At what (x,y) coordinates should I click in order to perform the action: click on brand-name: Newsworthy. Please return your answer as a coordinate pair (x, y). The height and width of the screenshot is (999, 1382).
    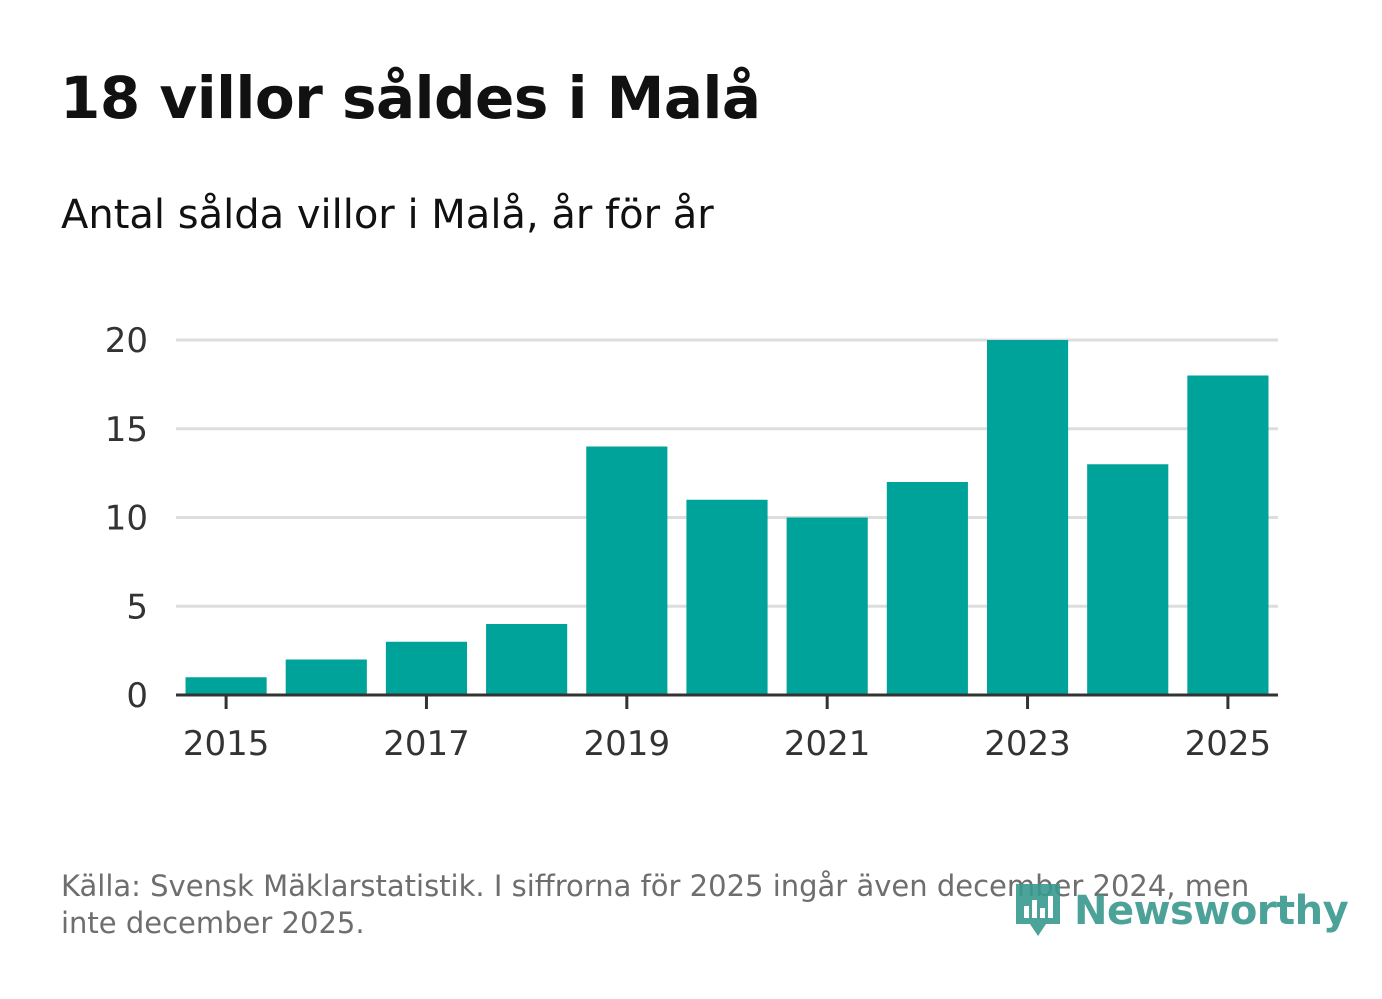
    Looking at the image, I should click on (1211, 911).